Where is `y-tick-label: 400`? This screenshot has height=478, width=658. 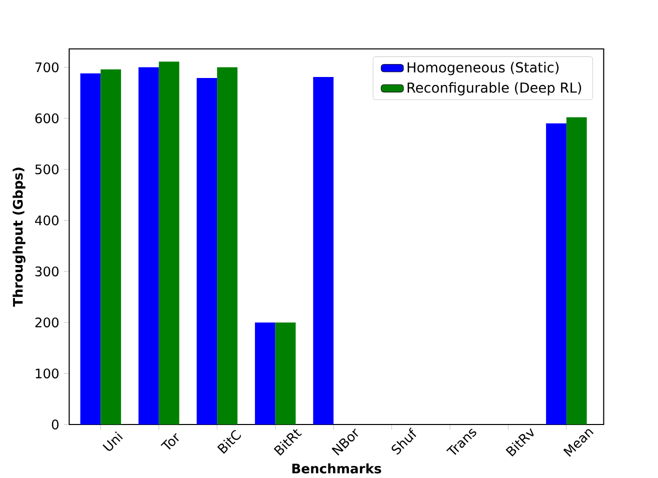
y-tick-label: 400 is located at coordinates (46, 221).